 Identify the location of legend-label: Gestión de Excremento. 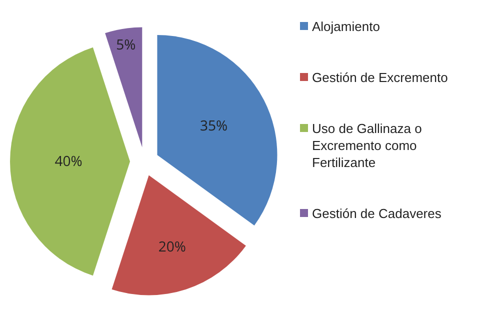
(380, 77).